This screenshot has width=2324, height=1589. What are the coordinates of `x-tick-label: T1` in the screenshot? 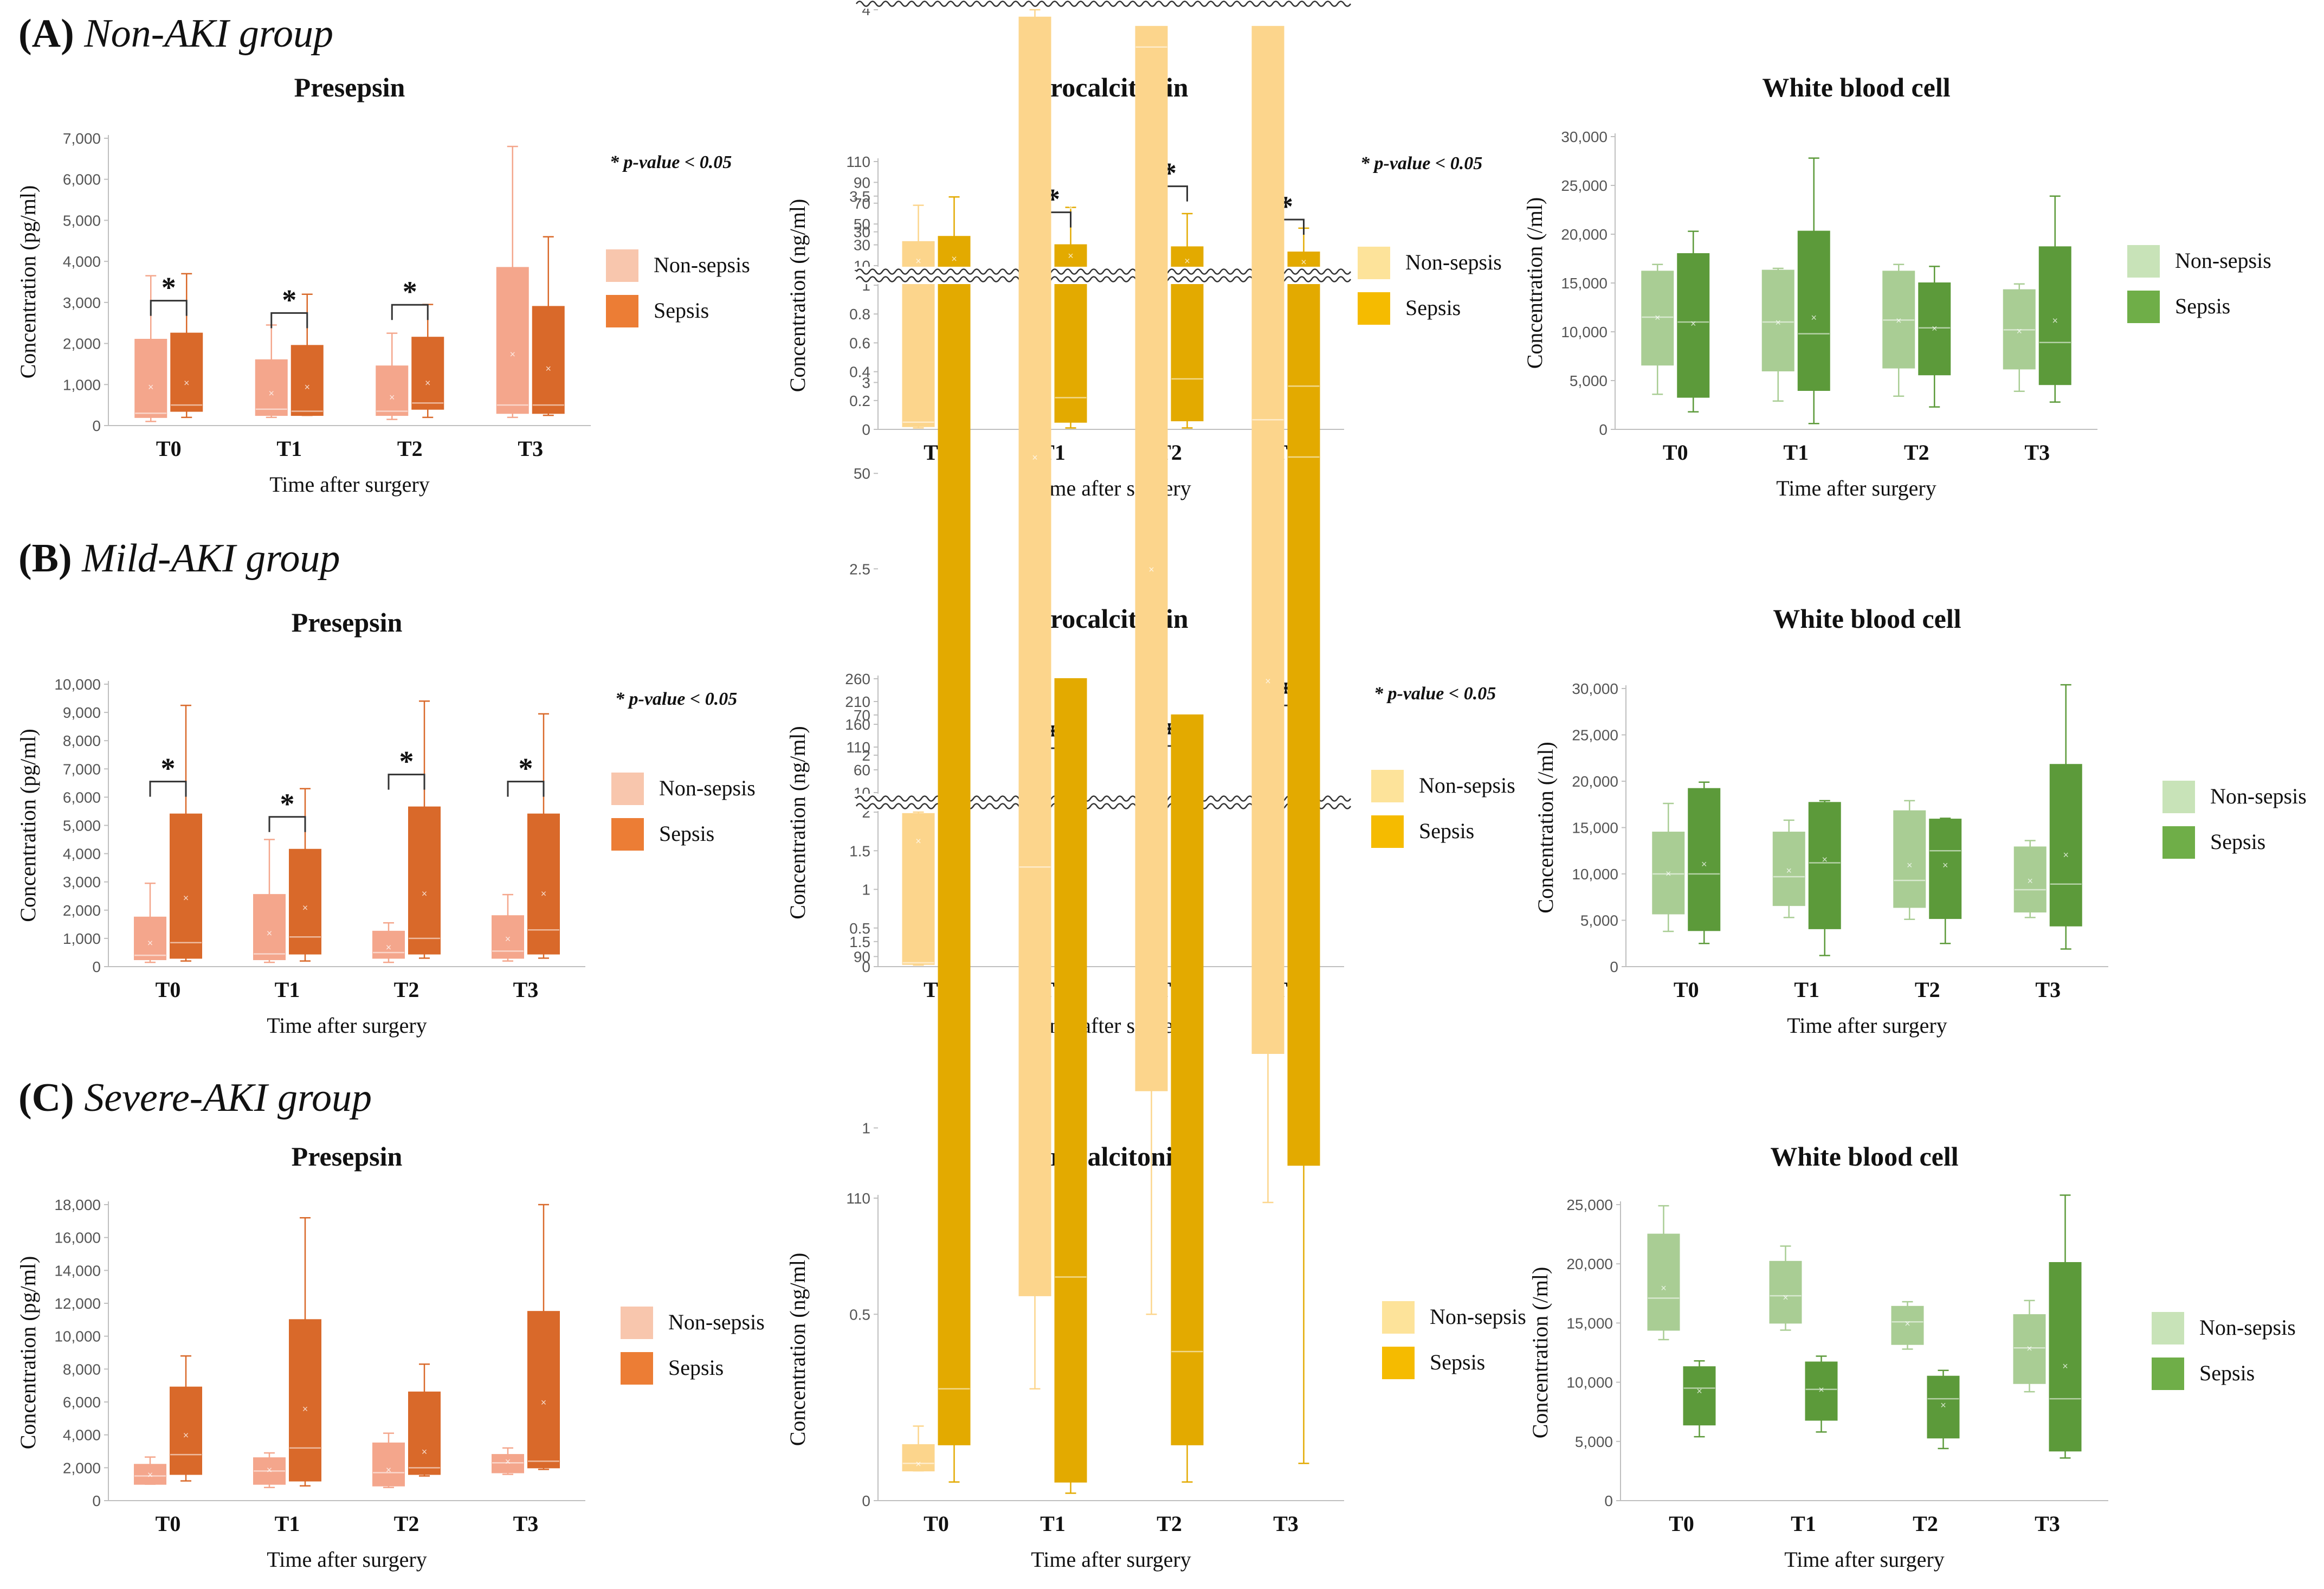 It's located at (289, 448).